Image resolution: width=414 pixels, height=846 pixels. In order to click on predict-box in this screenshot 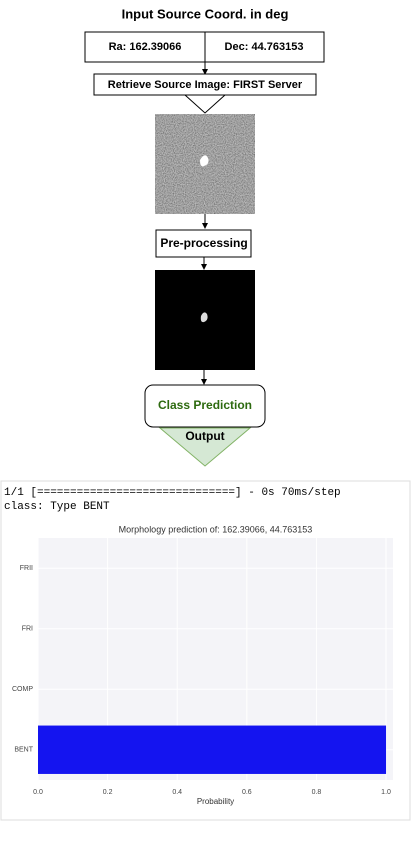, I will do `click(205, 406)`.